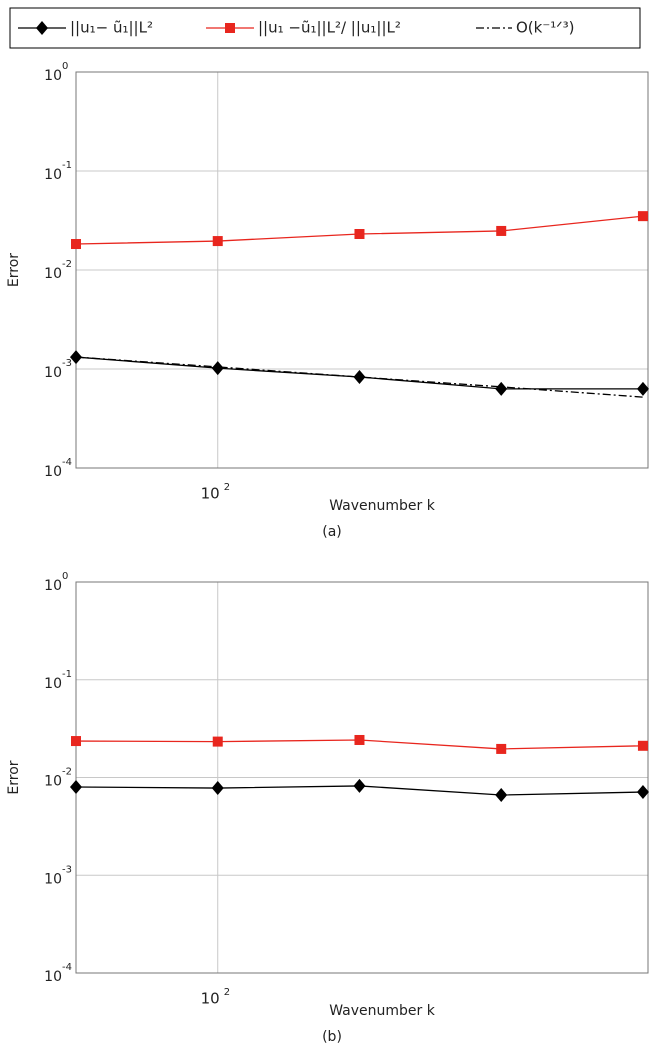 The width and height of the screenshot is (650, 1053). Describe the element at coordinates (545, 28) in the screenshot. I see `legend-label: O(k⁻¹ᐟ³)` at that location.